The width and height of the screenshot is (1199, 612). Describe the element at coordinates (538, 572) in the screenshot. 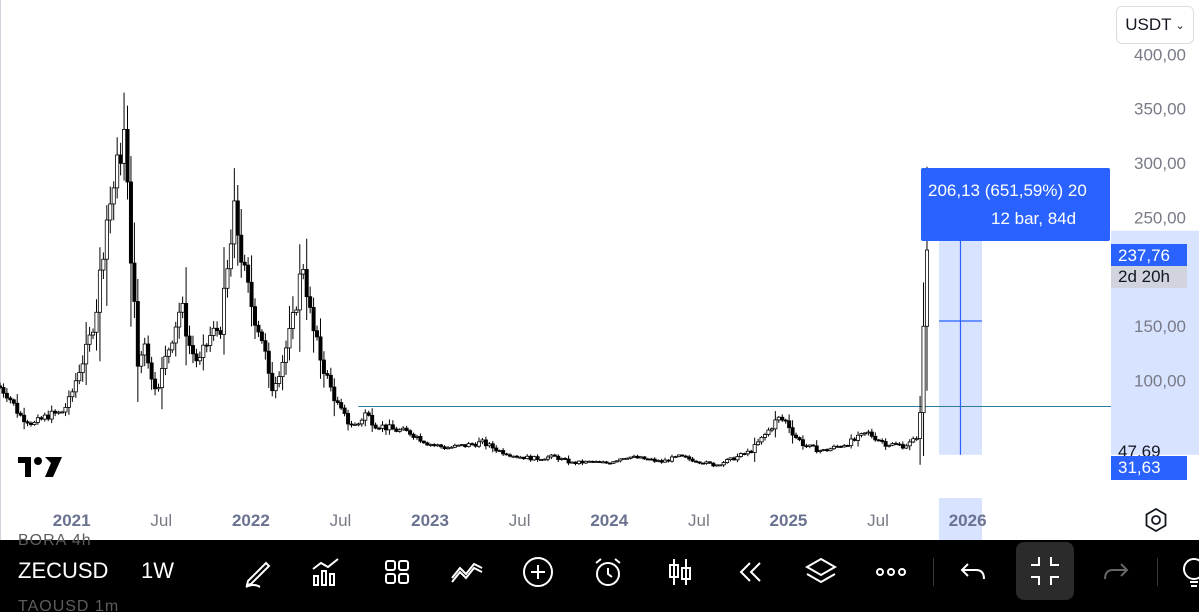

I see `add-icon` at that location.